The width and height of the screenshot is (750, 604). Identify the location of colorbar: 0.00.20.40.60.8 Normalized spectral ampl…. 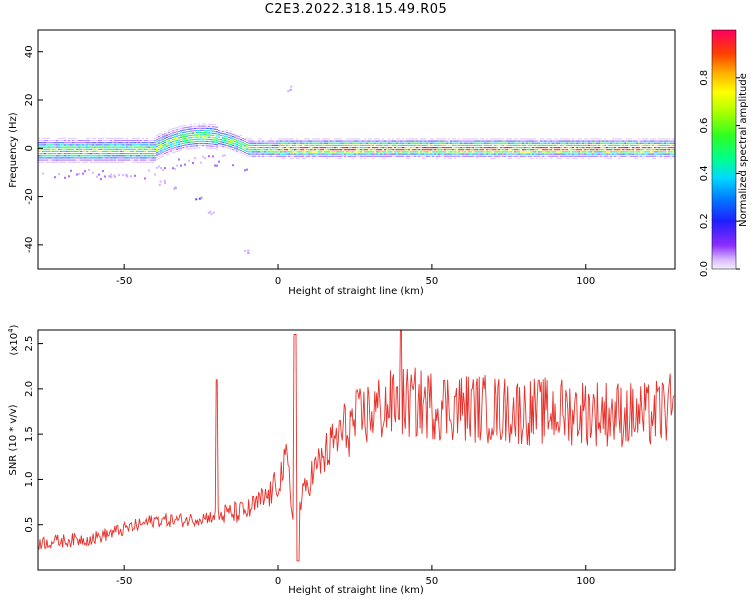
(724, 153).